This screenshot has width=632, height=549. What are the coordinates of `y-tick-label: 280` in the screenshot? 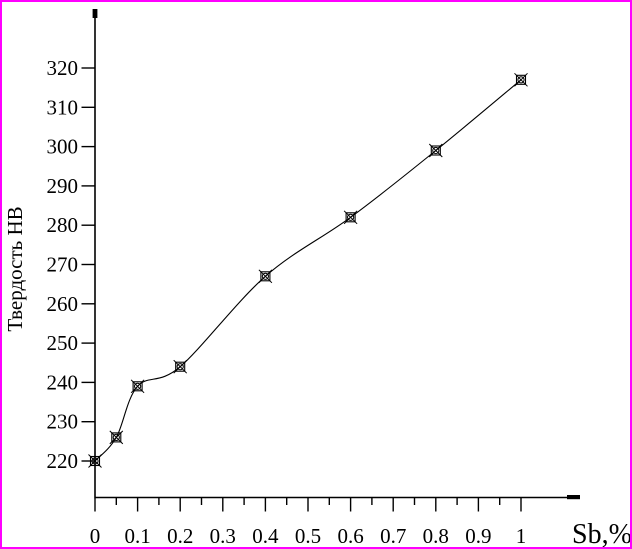 It's located at (63, 225).